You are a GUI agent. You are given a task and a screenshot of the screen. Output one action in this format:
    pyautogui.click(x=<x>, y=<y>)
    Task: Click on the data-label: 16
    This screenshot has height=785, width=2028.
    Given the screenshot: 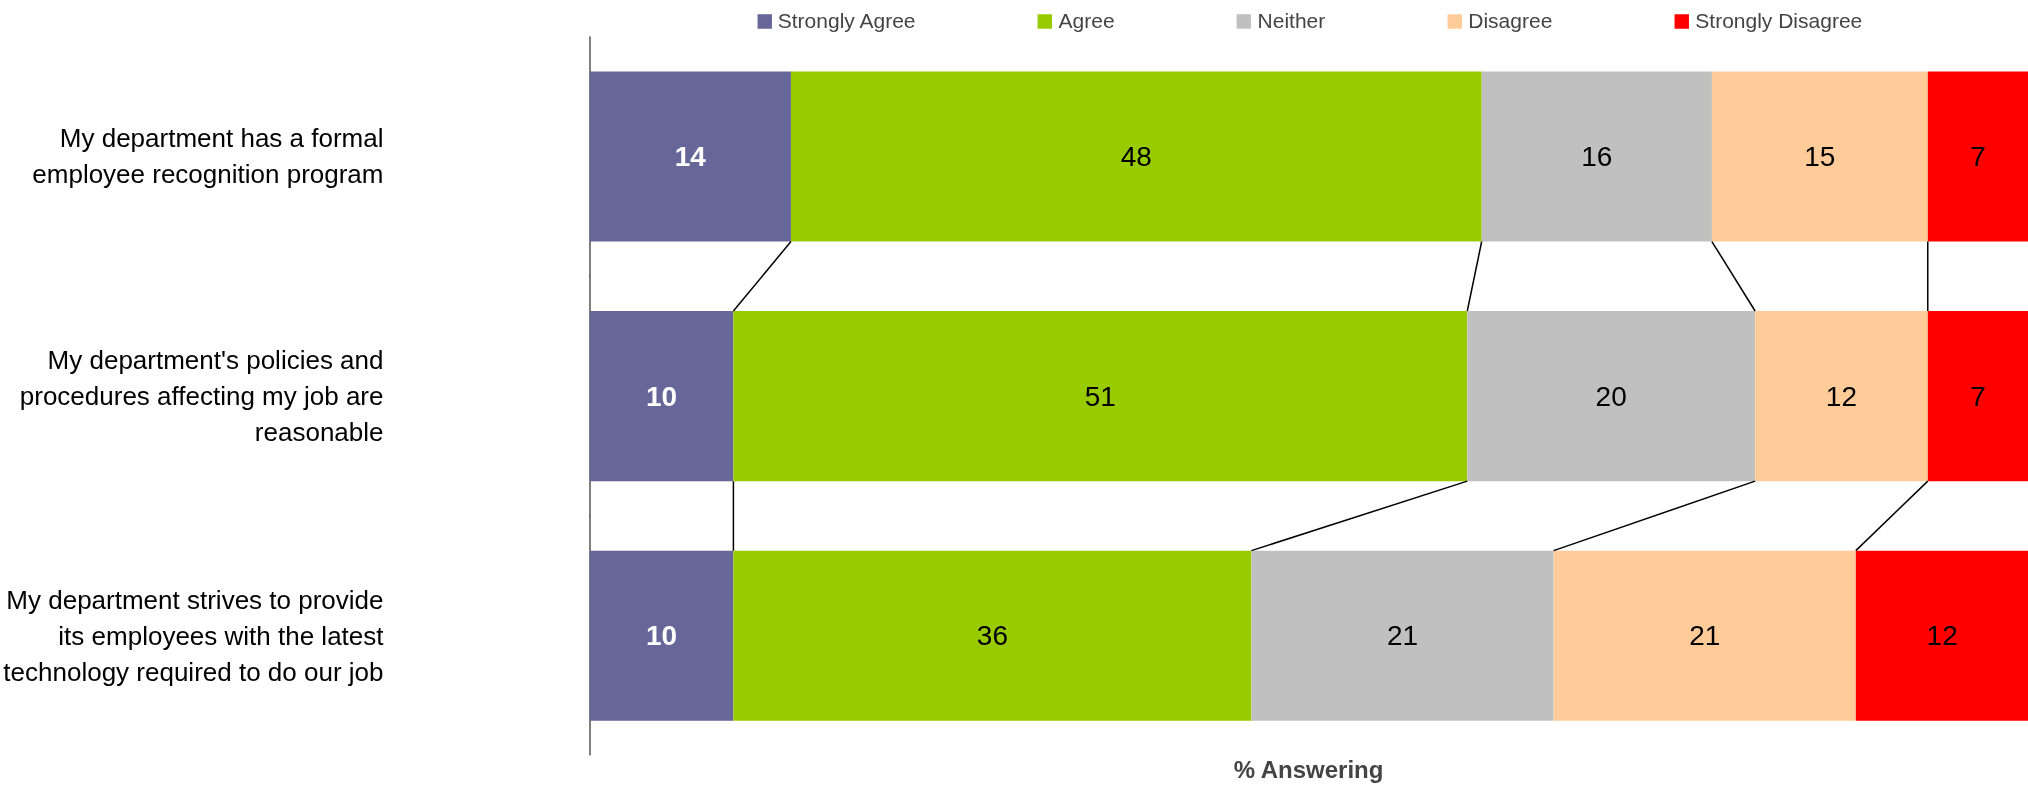 What is the action you would take?
    pyautogui.click(x=1597, y=156)
    